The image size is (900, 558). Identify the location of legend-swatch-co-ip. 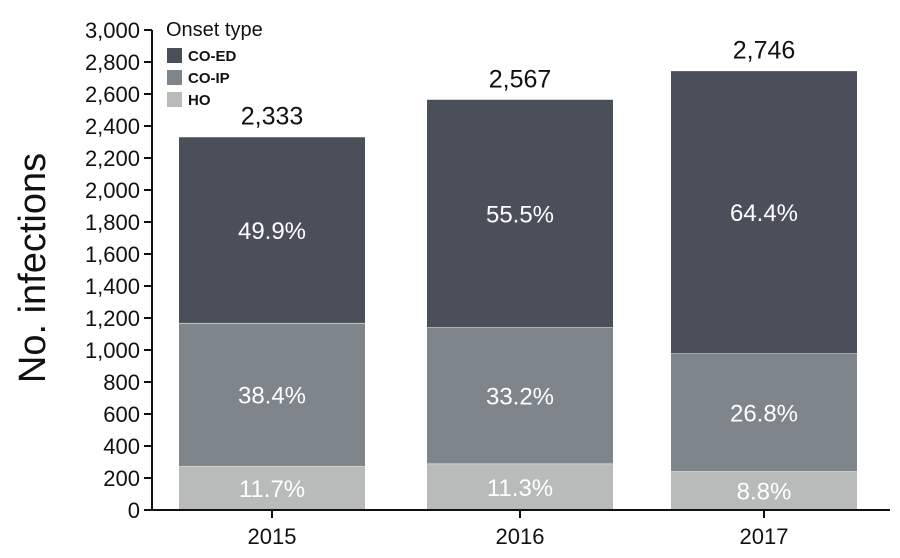
(174, 77).